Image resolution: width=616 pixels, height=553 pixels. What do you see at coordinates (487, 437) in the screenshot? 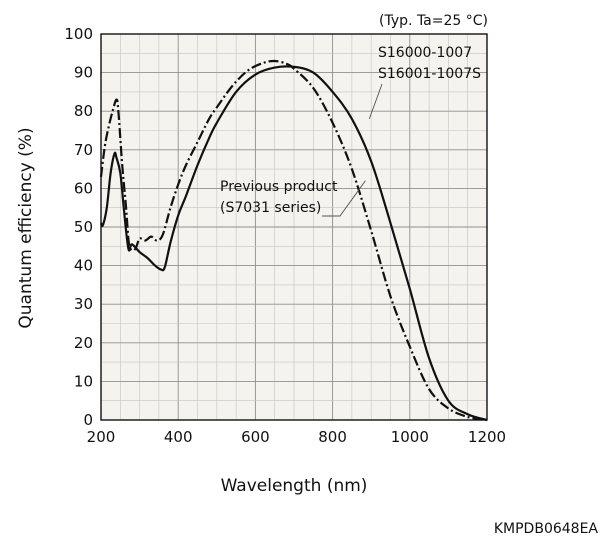
I see `x-tick-label: 1200` at bounding box center [487, 437].